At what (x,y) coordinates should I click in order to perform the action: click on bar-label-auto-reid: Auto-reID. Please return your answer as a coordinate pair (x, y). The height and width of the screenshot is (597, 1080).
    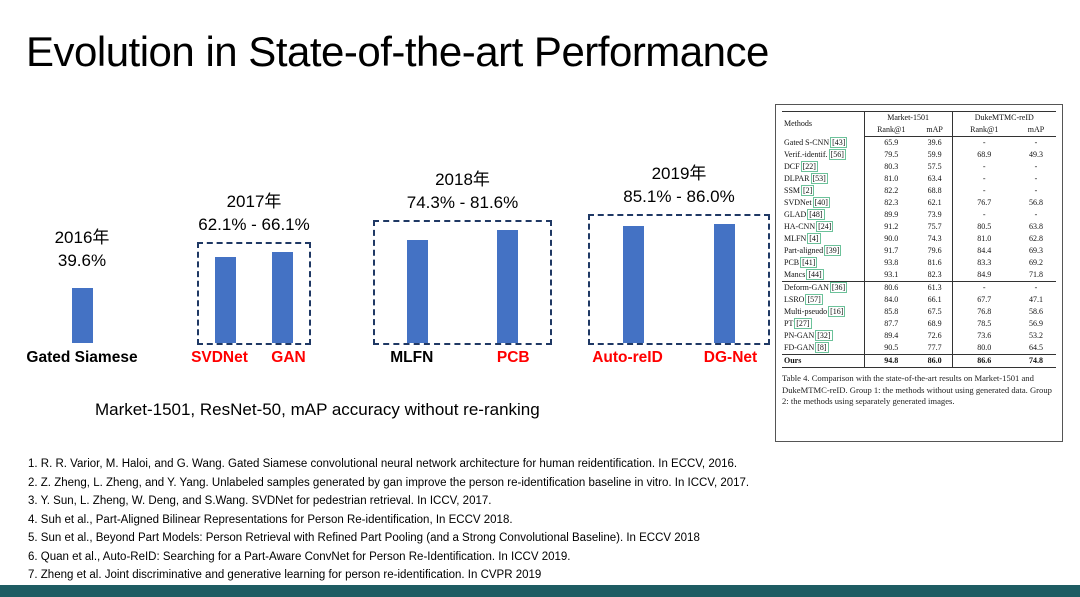
    Looking at the image, I should click on (627, 357).